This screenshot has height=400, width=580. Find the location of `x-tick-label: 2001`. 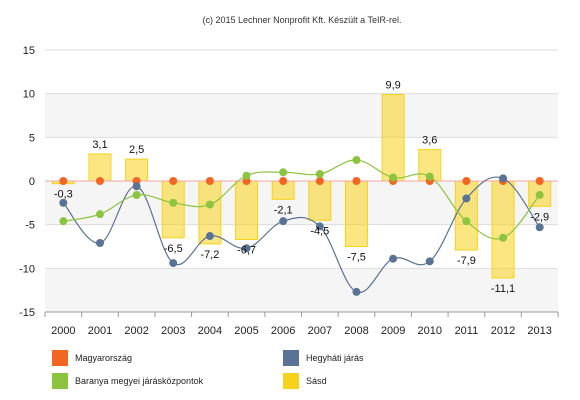

x-tick-label: 2001 is located at coordinates (100, 331).